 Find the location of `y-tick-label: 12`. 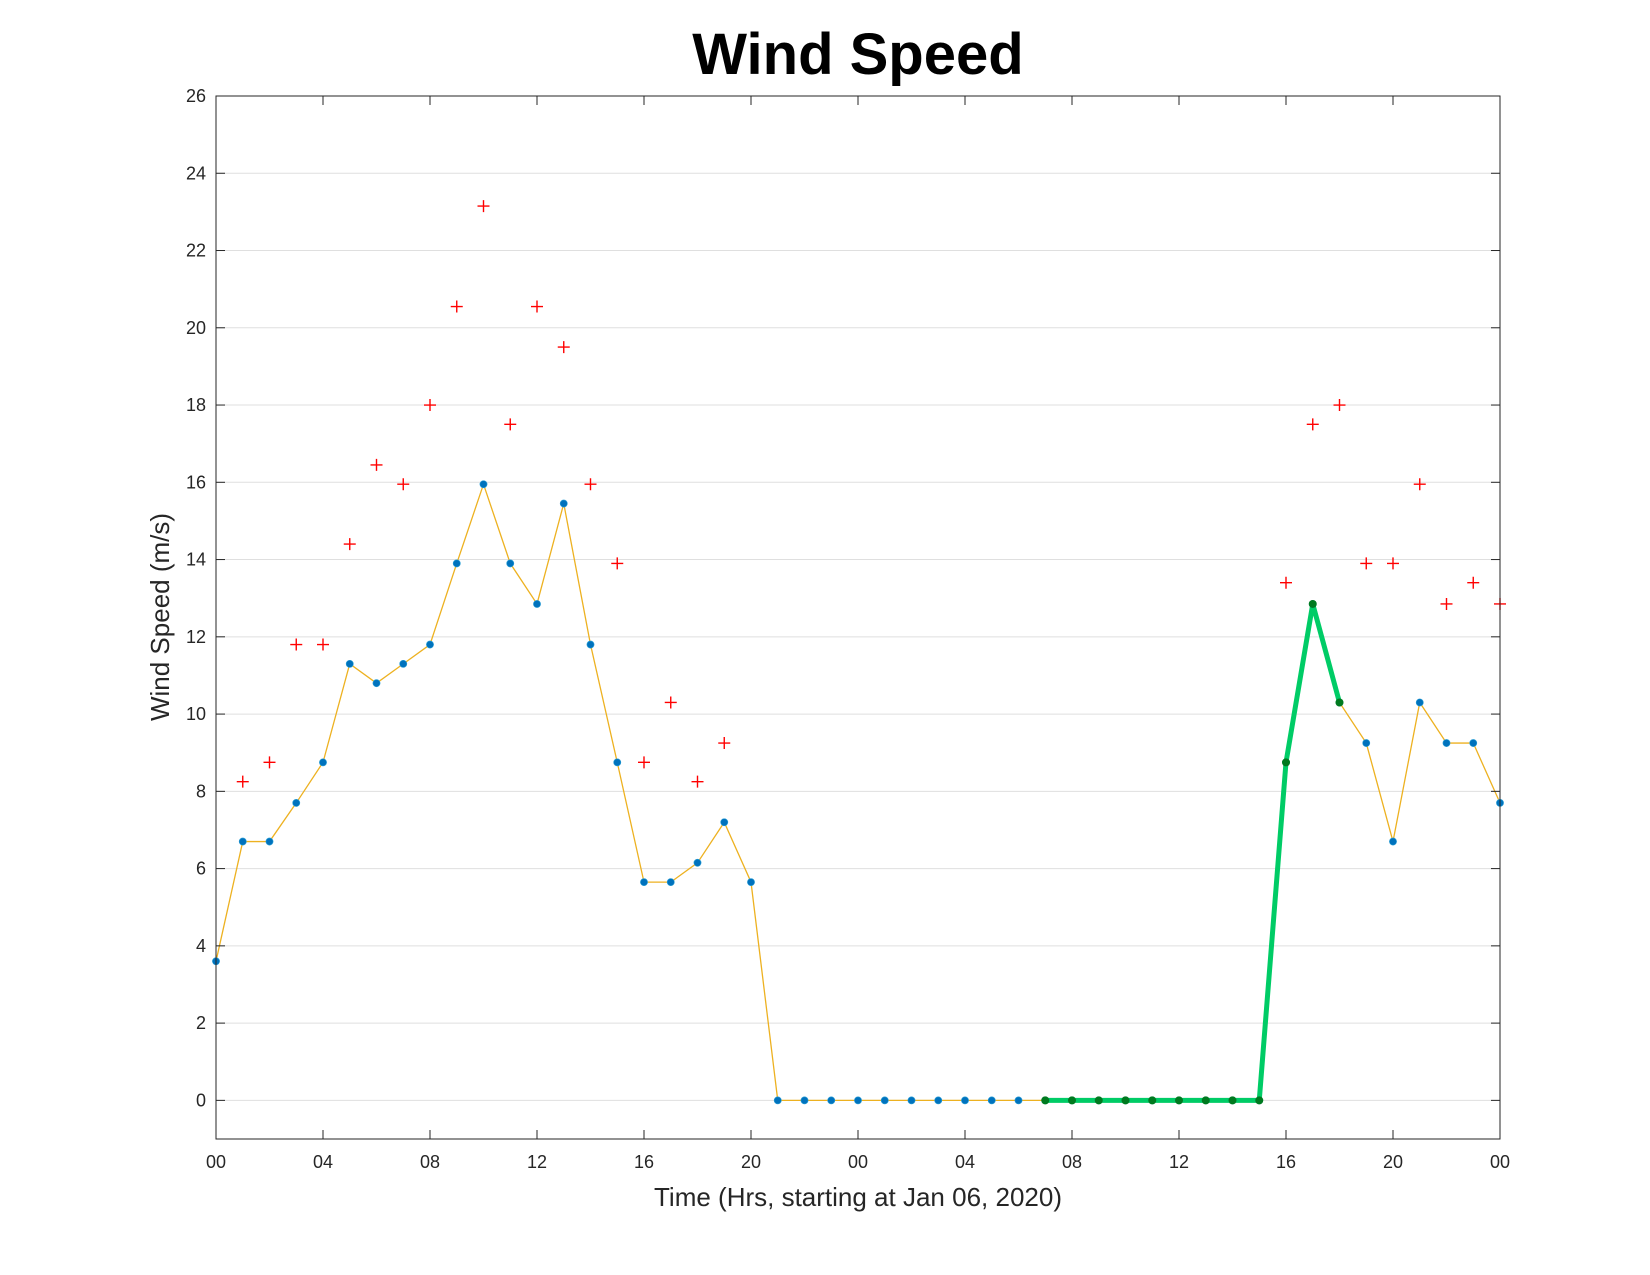

y-tick-label: 12 is located at coordinates (196, 637).